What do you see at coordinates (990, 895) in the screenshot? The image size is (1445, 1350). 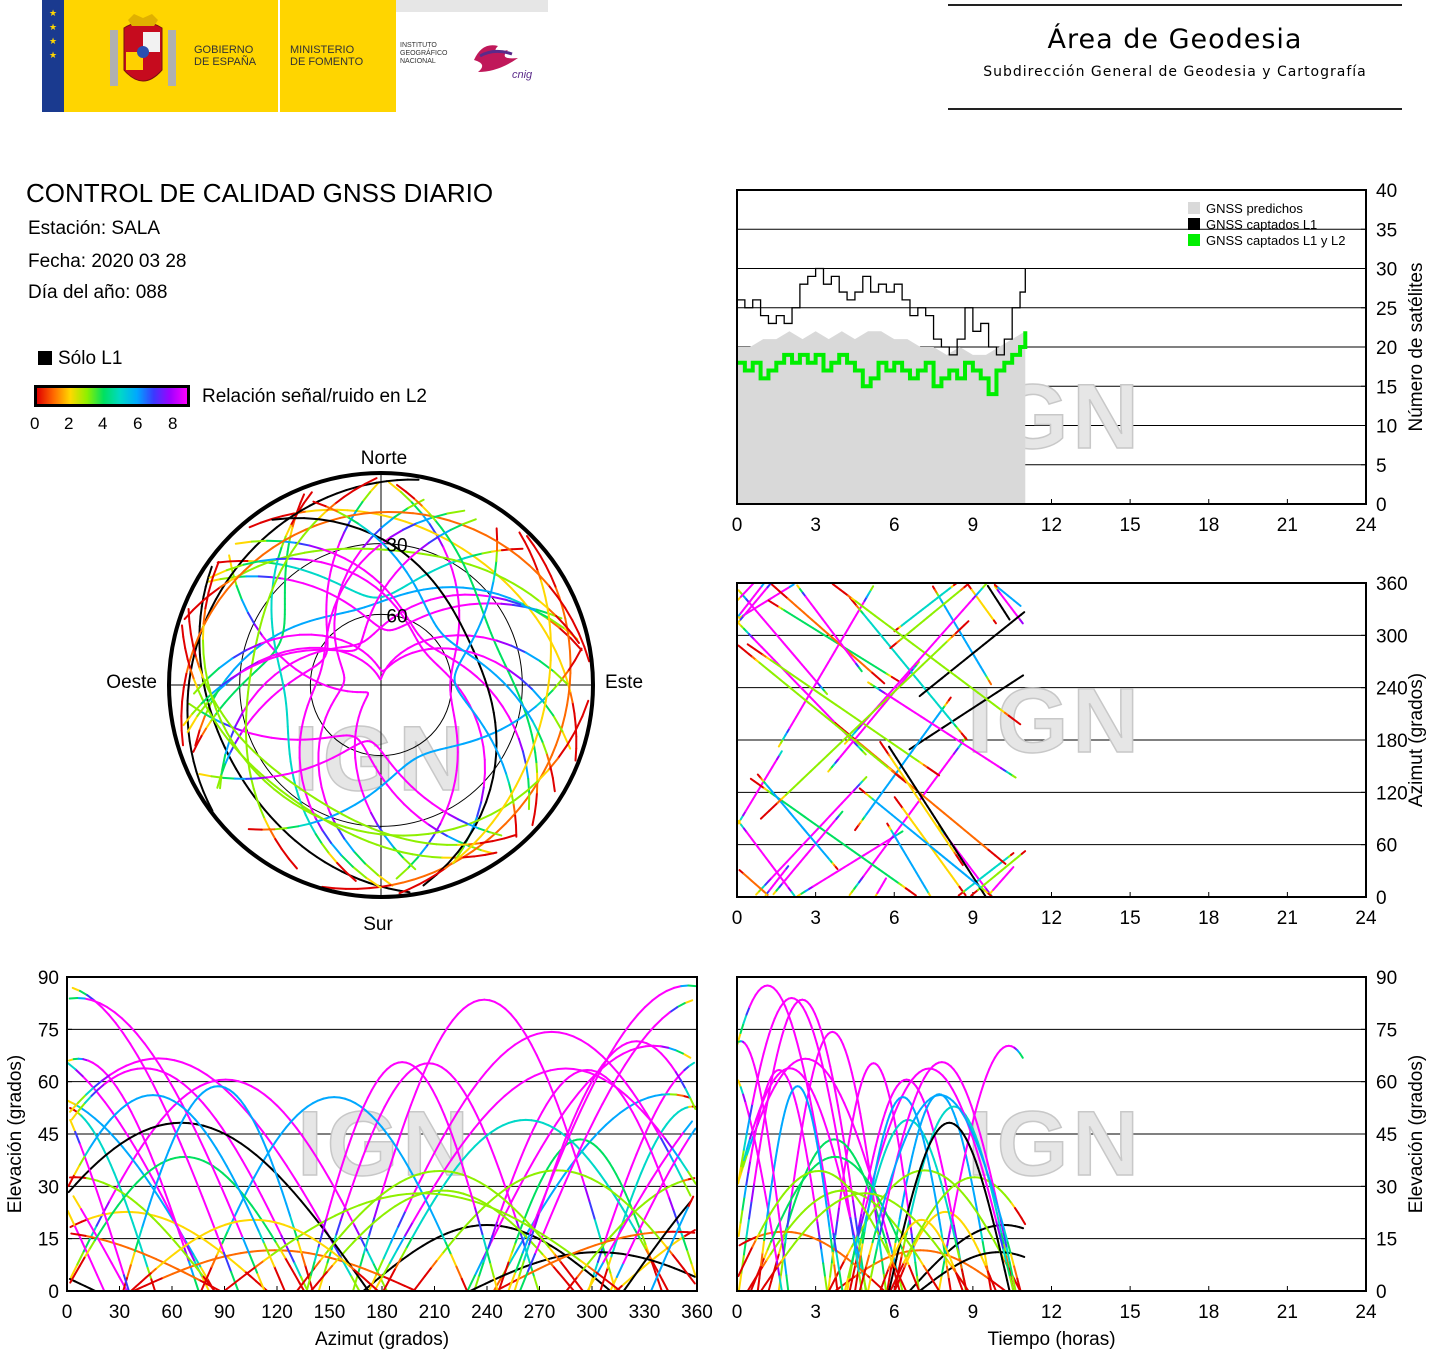 I see `azimuth-trace` at bounding box center [990, 895].